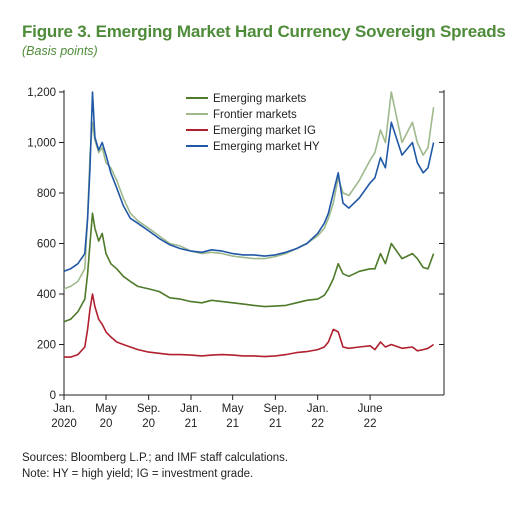  I want to click on y-tick-label: 0, so click(53, 396).